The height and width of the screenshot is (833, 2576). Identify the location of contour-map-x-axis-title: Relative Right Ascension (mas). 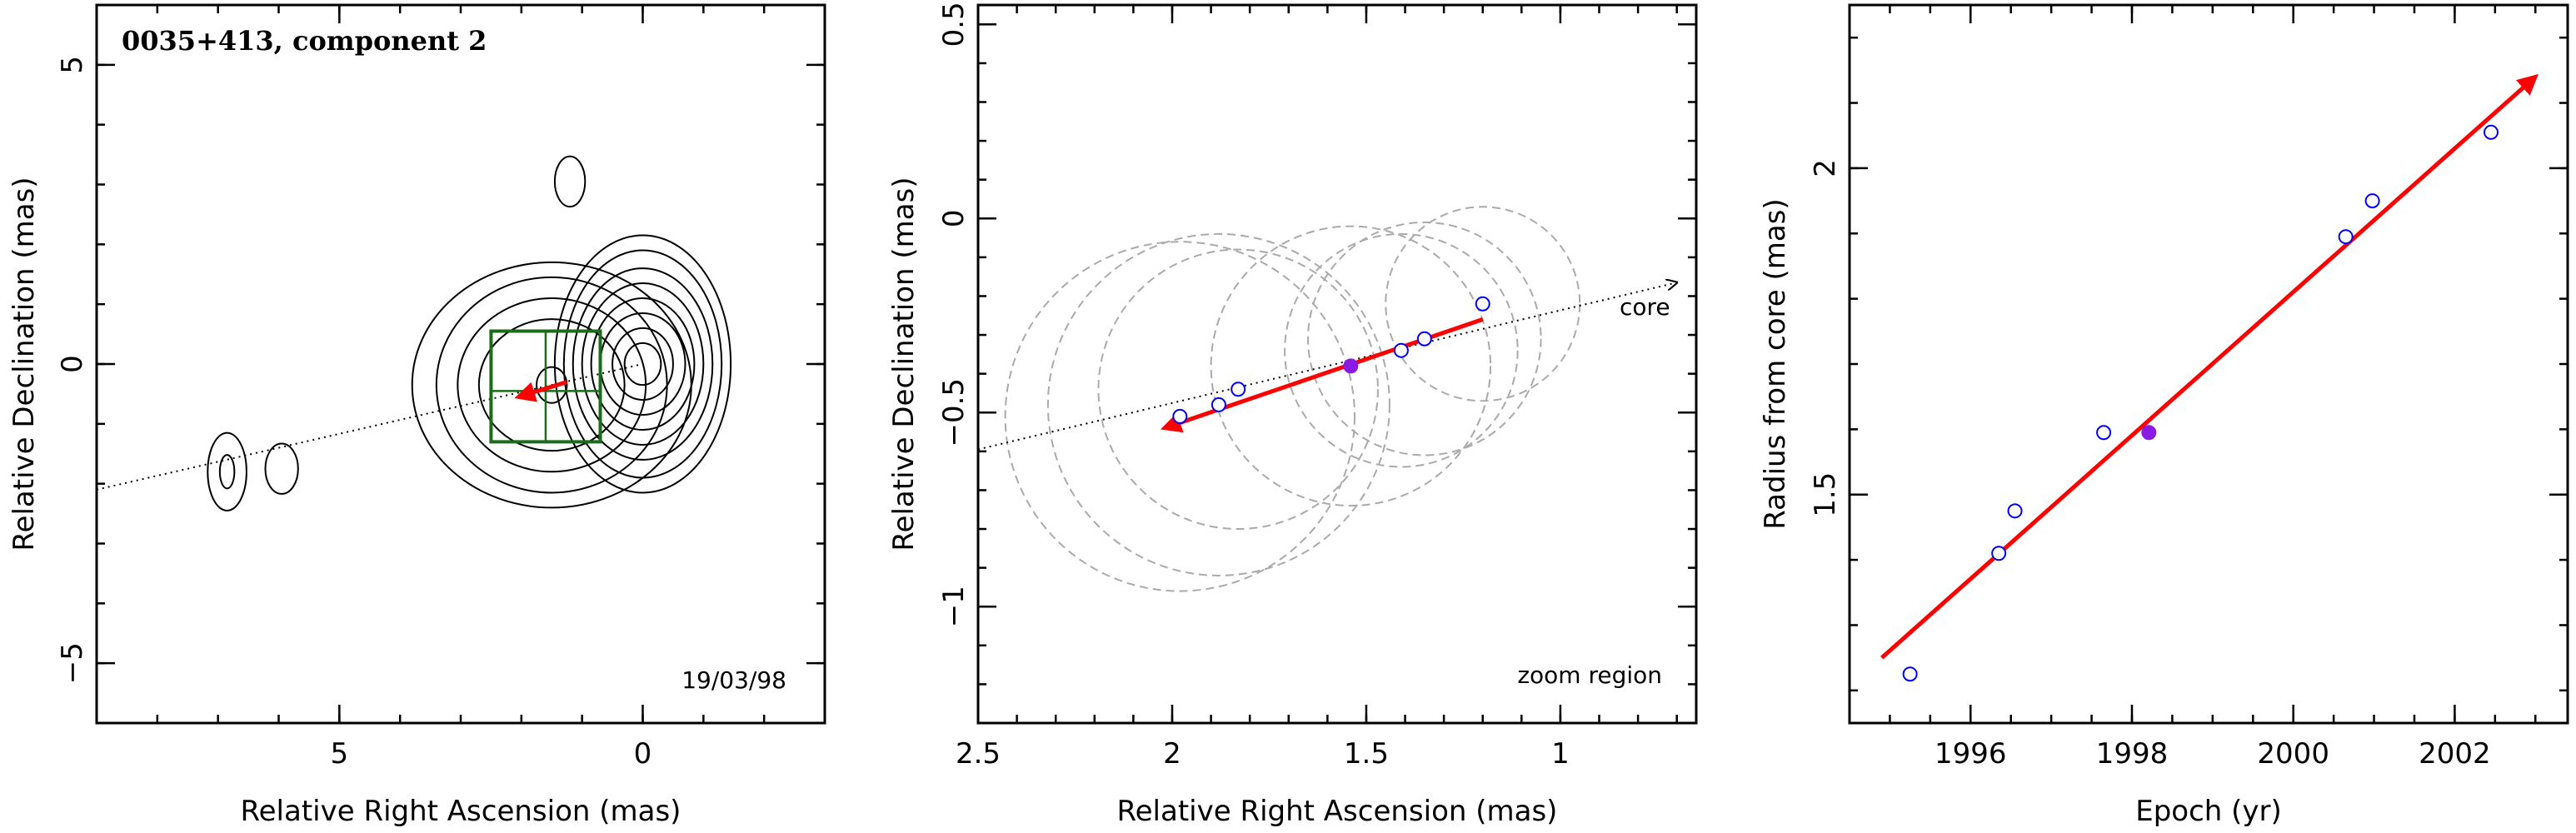
(461, 811).